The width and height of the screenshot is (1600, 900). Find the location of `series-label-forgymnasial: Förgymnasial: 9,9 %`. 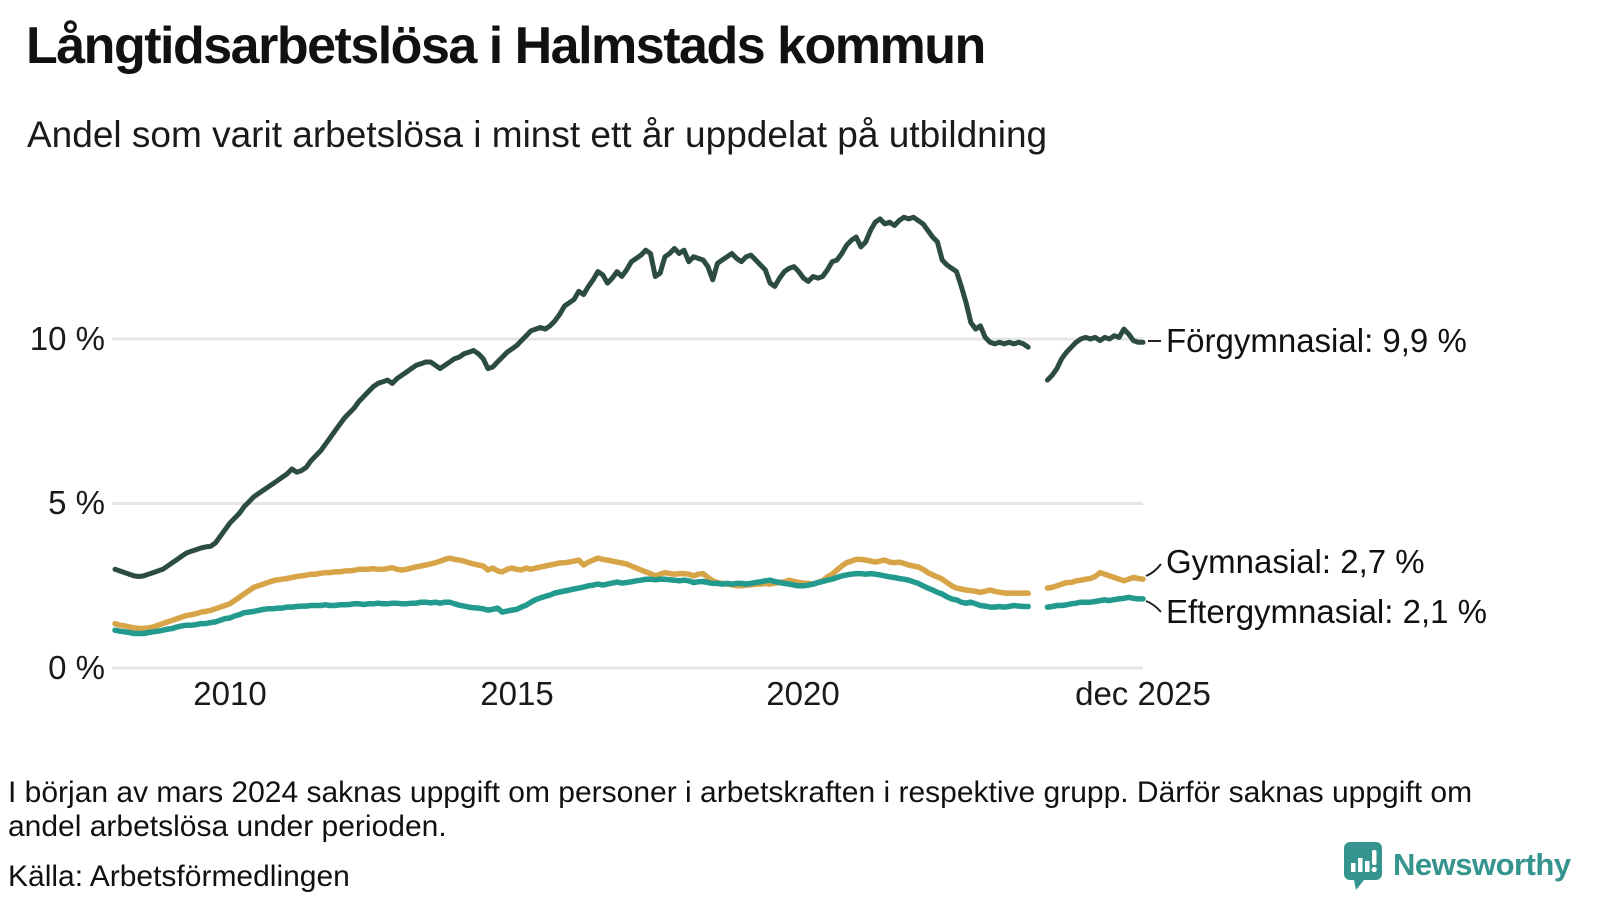

series-label-forgymnasial: Förgymnasial: 9,9 % is located at coordinates (1316, 340).